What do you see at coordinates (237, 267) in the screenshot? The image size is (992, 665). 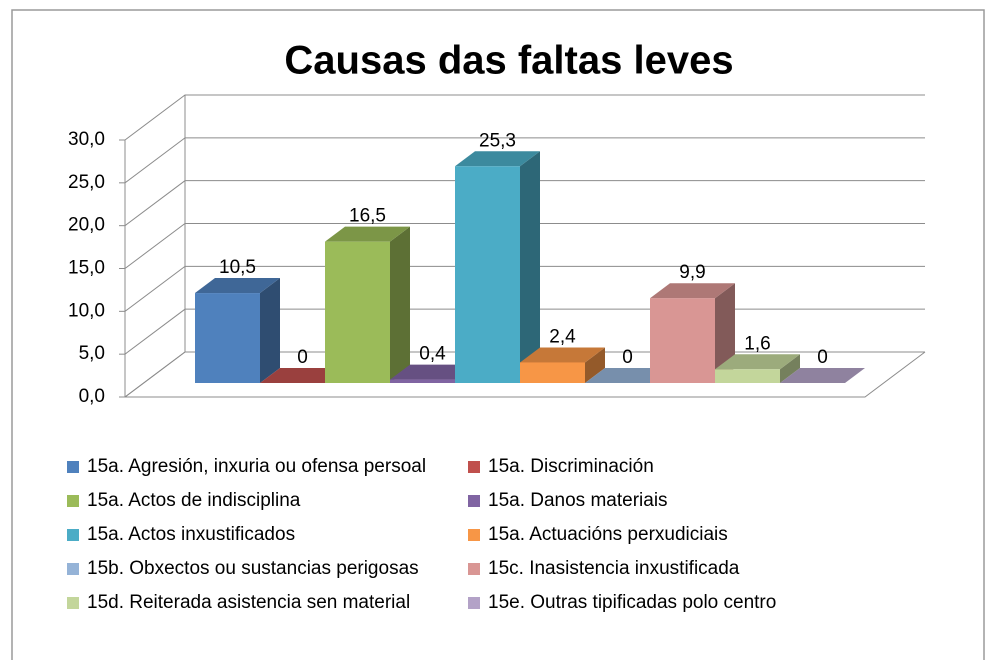 I see `data-label: 10,5` at bounding box center [237, 267].